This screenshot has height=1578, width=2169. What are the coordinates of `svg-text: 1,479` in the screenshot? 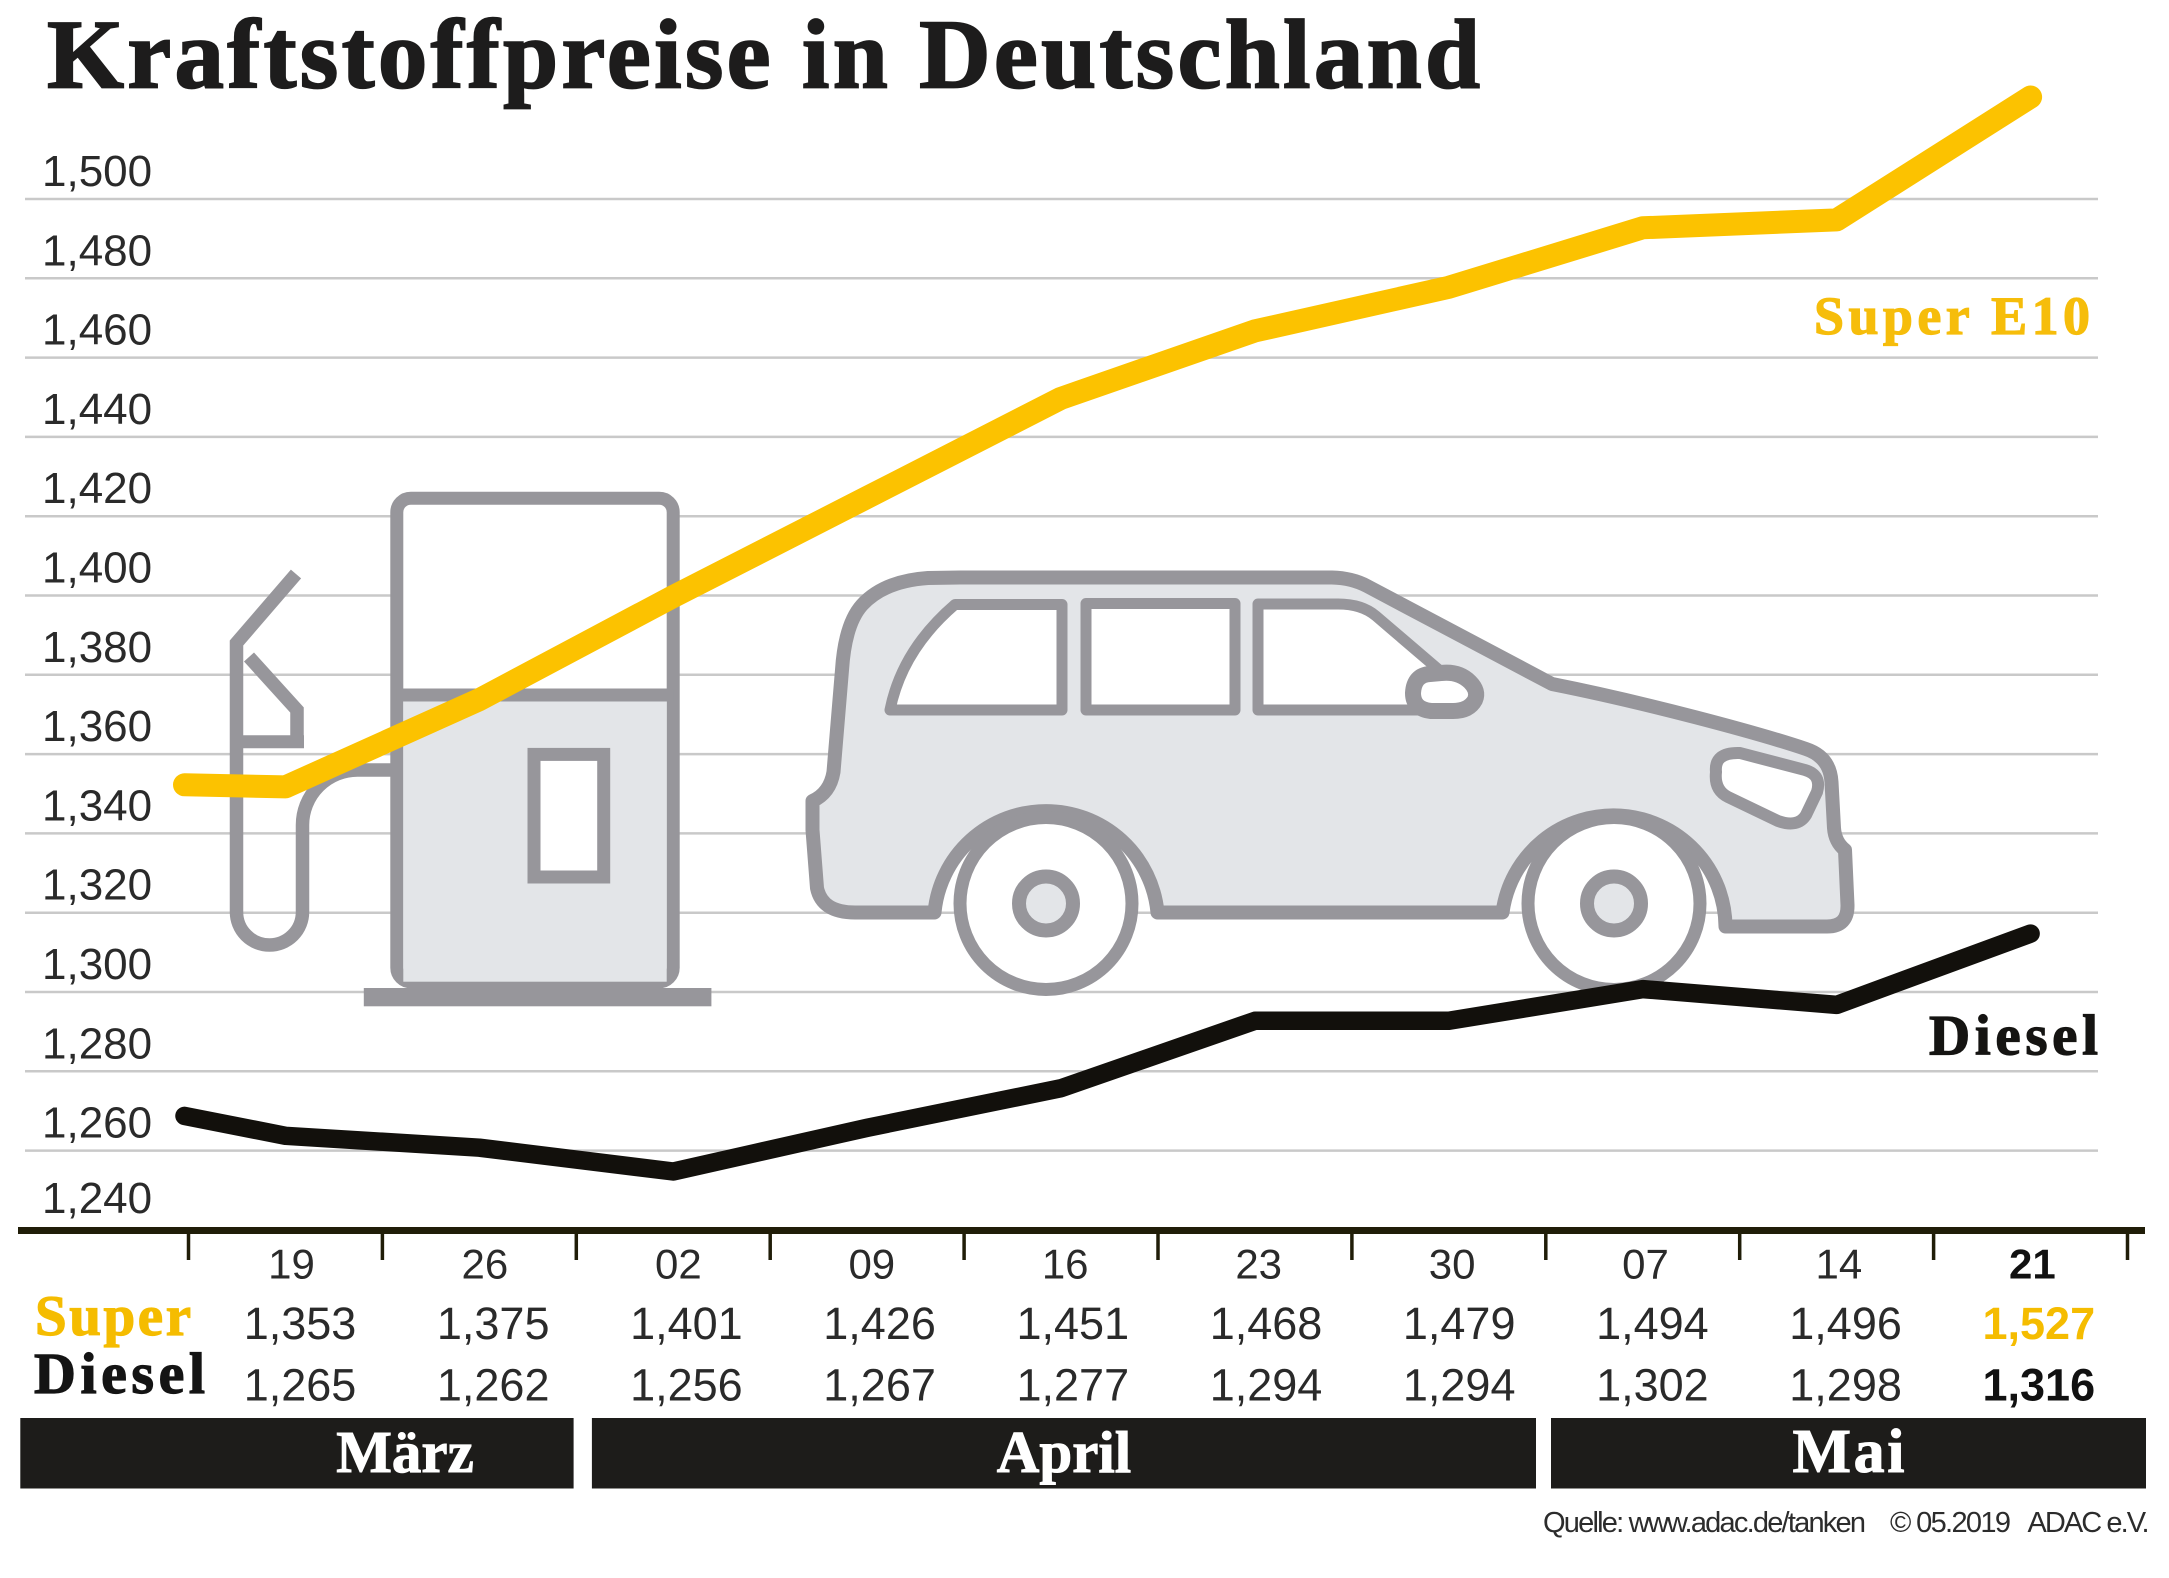 It's located at (1459, 1323).